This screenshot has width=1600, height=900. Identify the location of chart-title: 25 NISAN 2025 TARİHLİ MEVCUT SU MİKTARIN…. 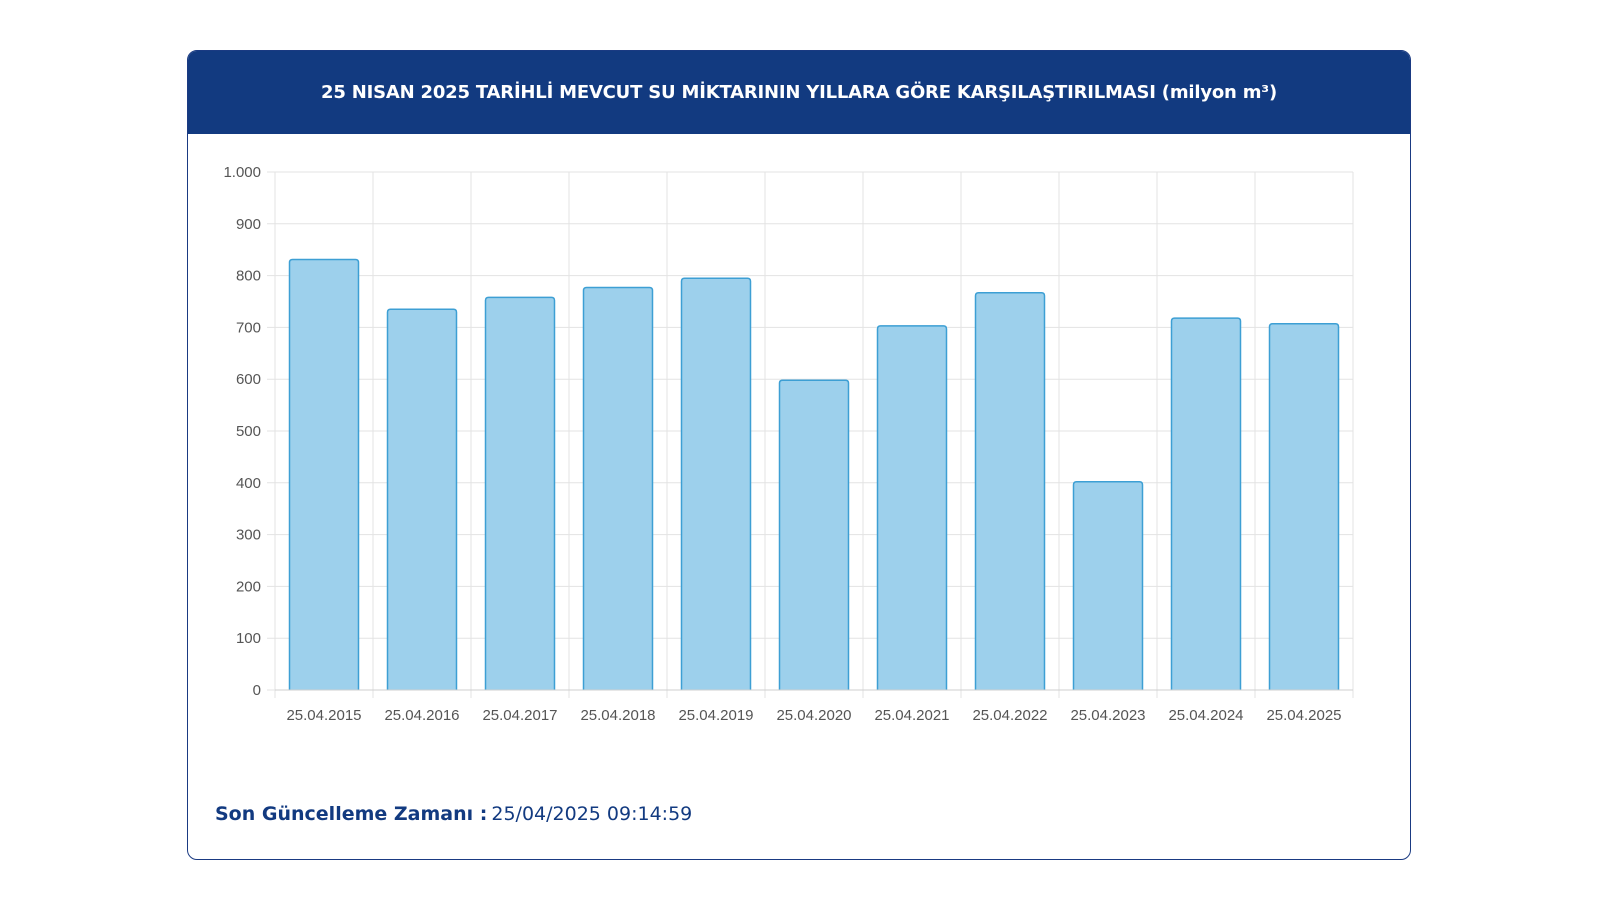
(799, 92).